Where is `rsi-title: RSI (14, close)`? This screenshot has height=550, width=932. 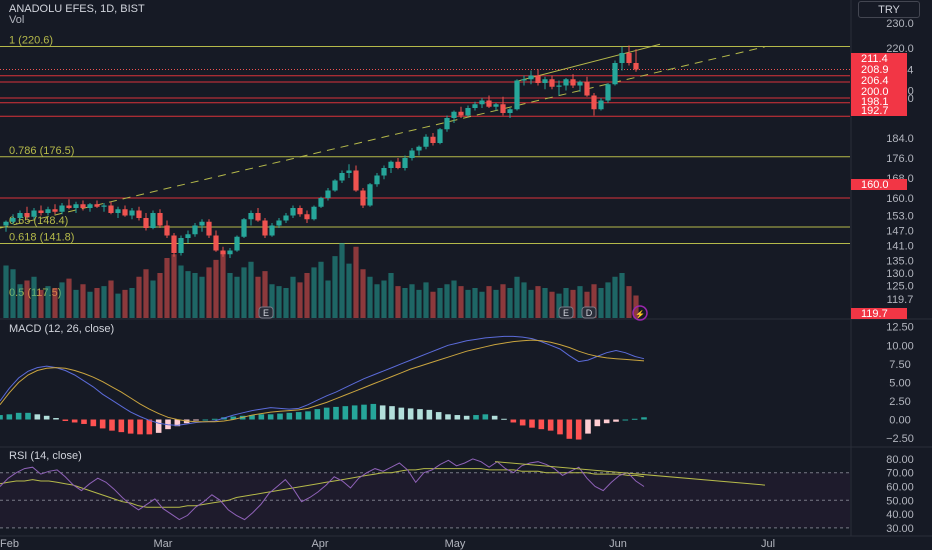
rsi-title: RSI (14, close) is located at coordinates (45, 456).